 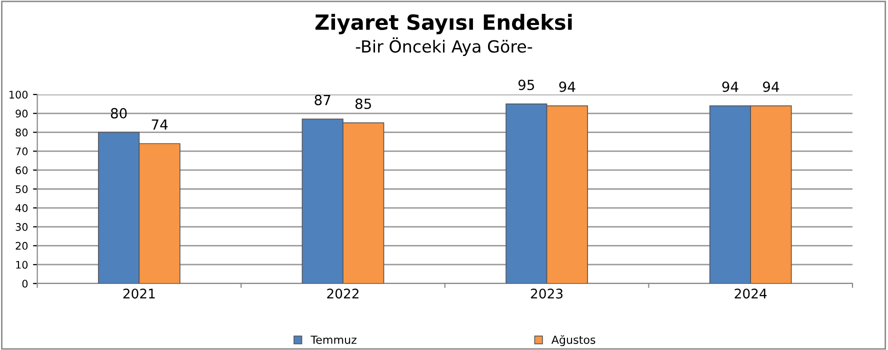 I want to click on data-label: 80, so click(x=118, y=113).